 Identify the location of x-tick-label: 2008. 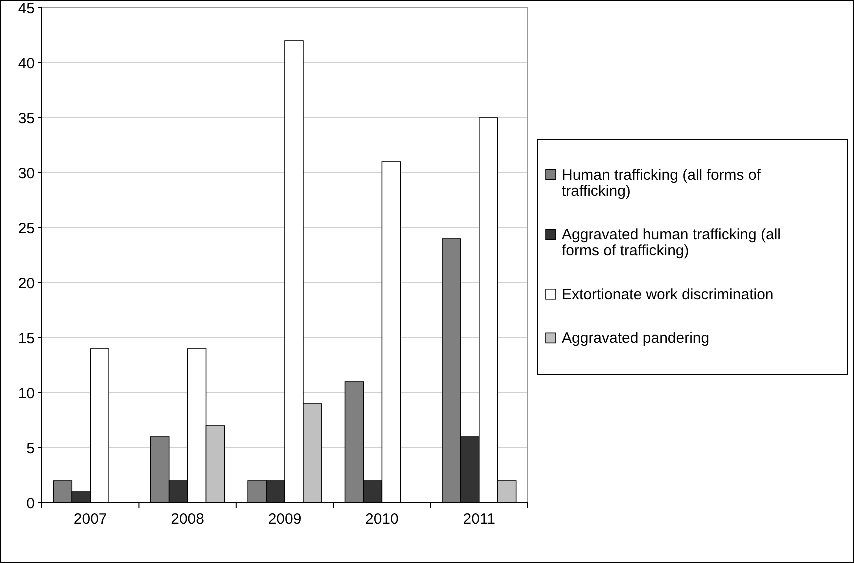
(187, 519).